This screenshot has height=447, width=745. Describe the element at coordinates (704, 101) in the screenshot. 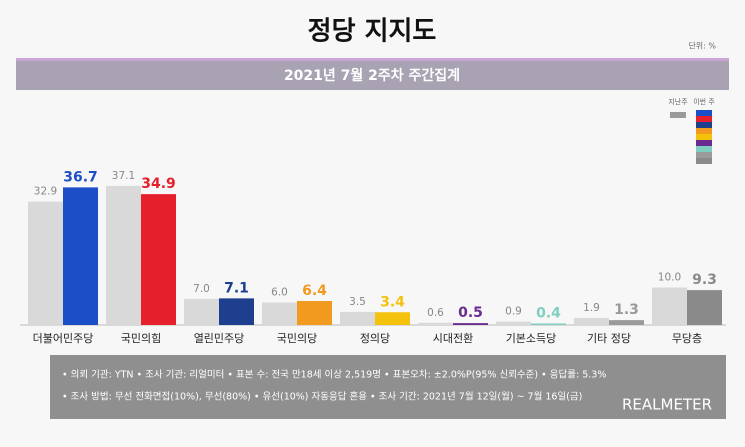

I see `legend-label: 이번 주` at that location.